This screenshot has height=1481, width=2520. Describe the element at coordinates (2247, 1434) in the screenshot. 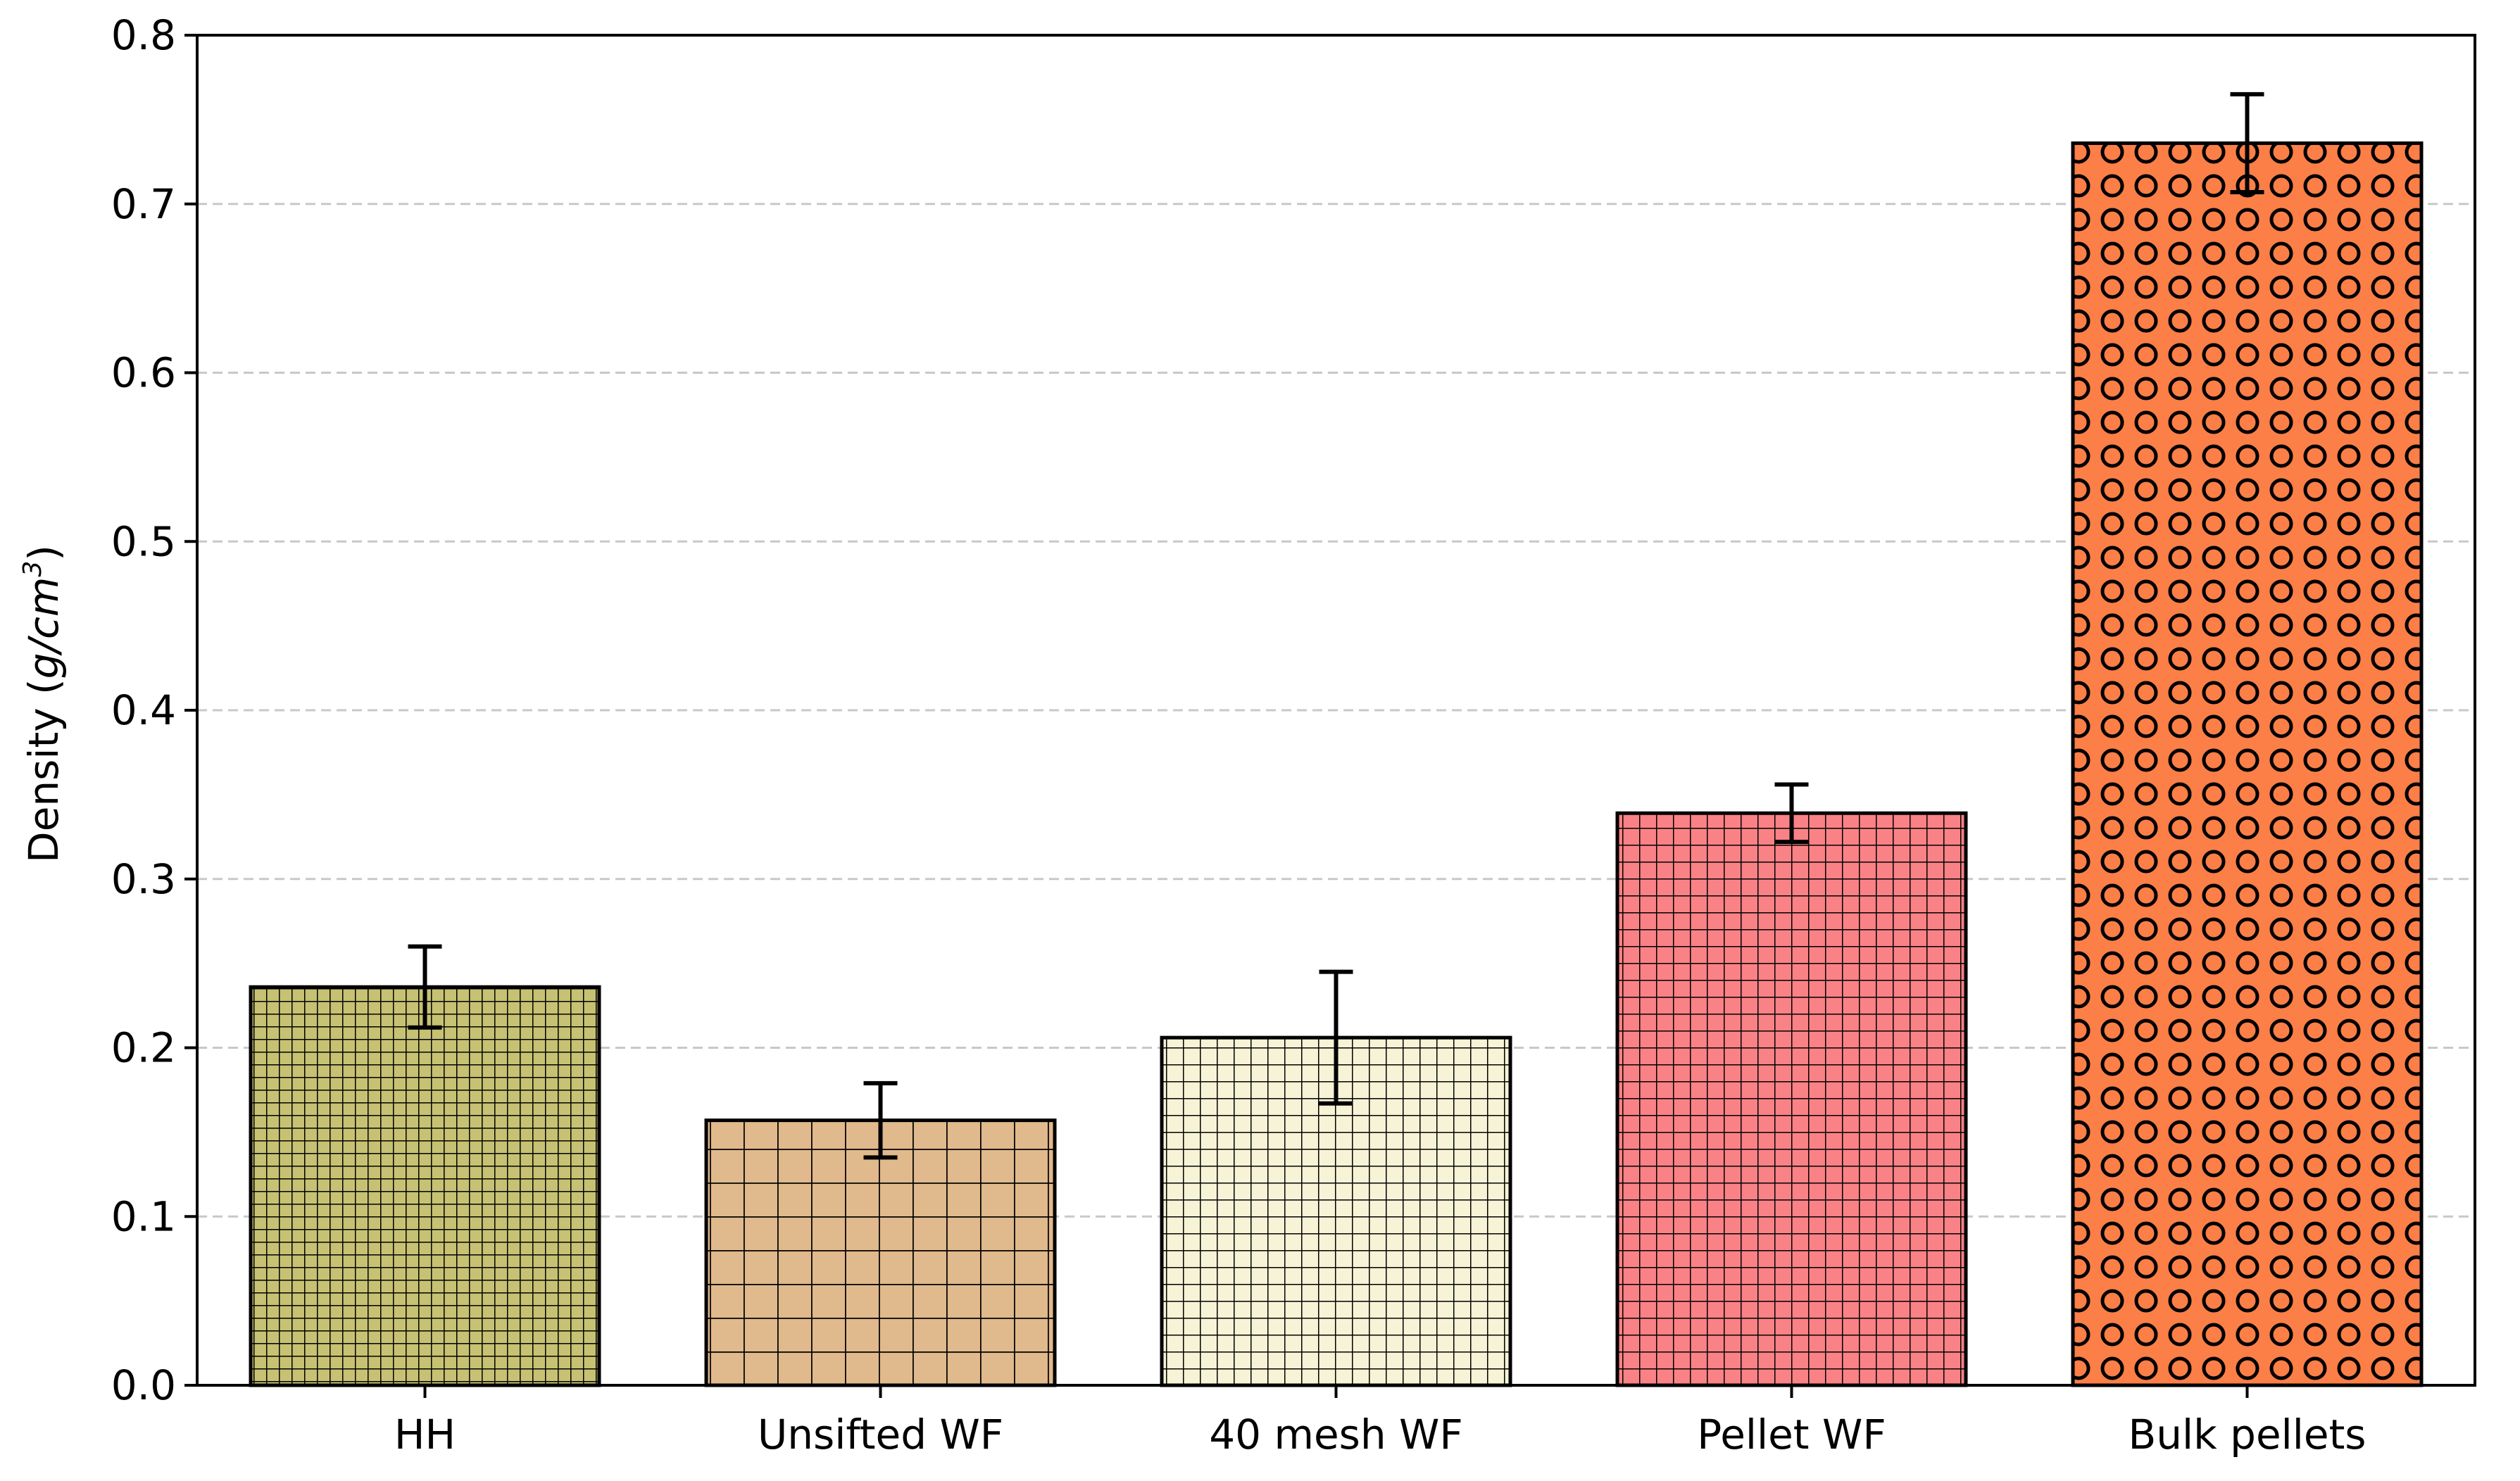

I see `x-tick-label: Bulk pellets` at that location.